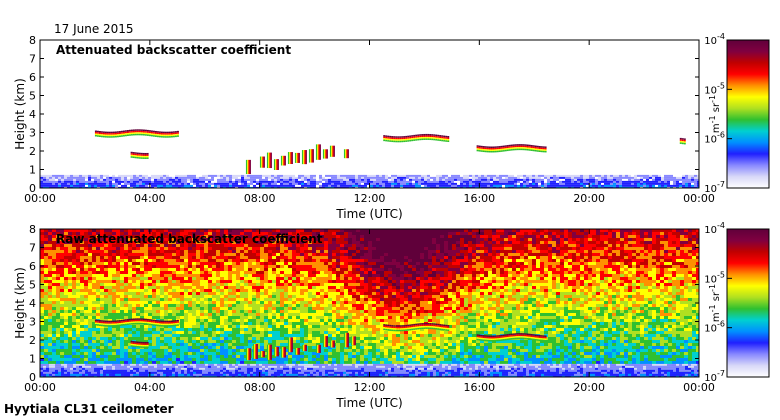  I want to click on backscatter-field, so click(369, 158).